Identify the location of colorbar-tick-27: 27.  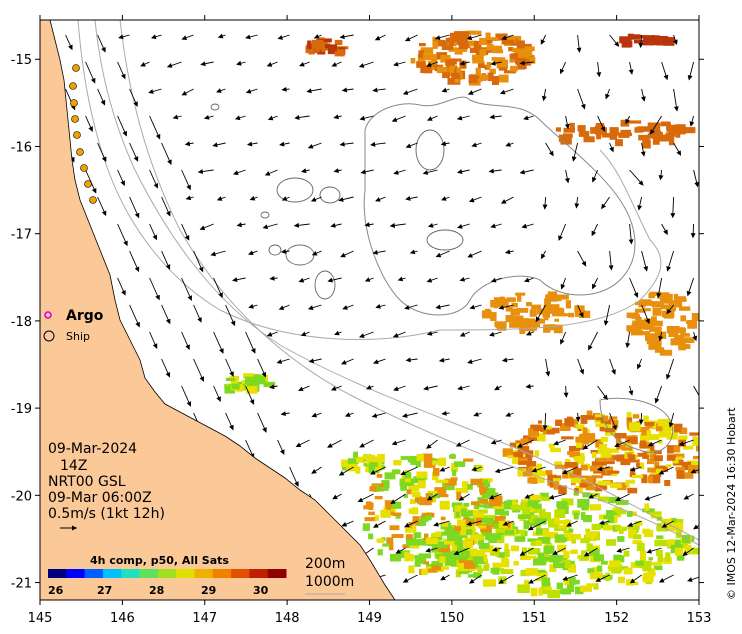
(104, 590).